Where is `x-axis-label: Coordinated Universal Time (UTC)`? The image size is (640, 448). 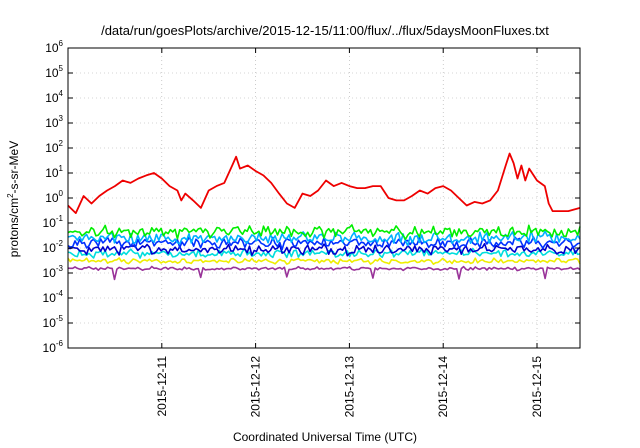 x-axis-label: Coordinated Universal Time (UTC) is located at coordinates (325, 437).